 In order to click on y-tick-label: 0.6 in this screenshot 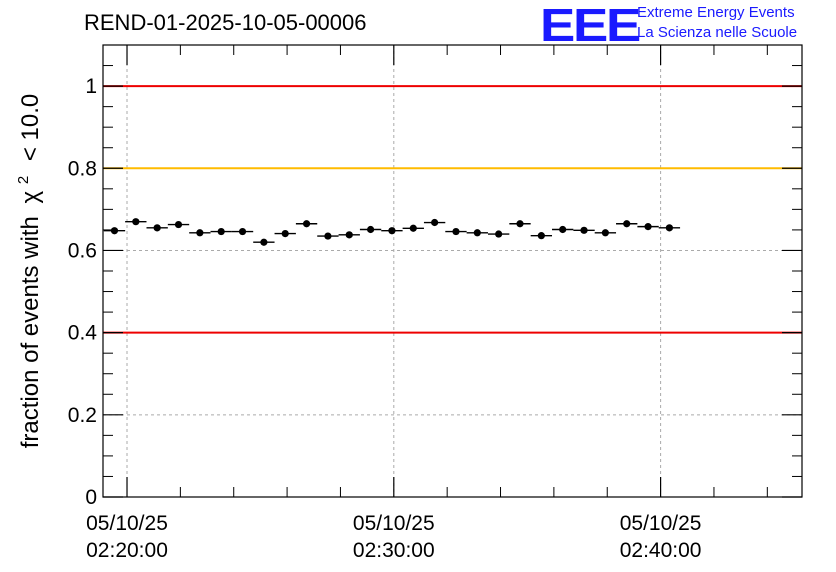, I will do `click(82, 250)`.